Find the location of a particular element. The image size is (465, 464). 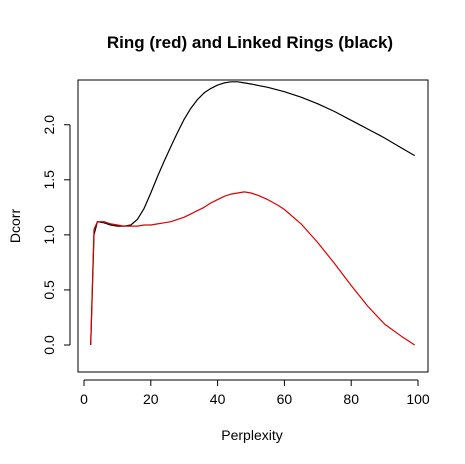

x-tick-label: 20 is located at coordinates (151, 399).